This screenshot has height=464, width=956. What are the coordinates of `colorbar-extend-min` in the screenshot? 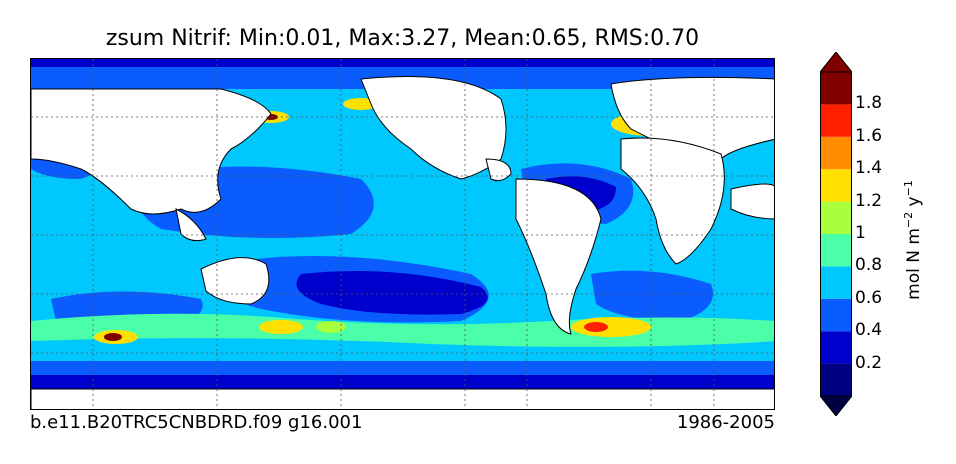 It's located at (836, 405).